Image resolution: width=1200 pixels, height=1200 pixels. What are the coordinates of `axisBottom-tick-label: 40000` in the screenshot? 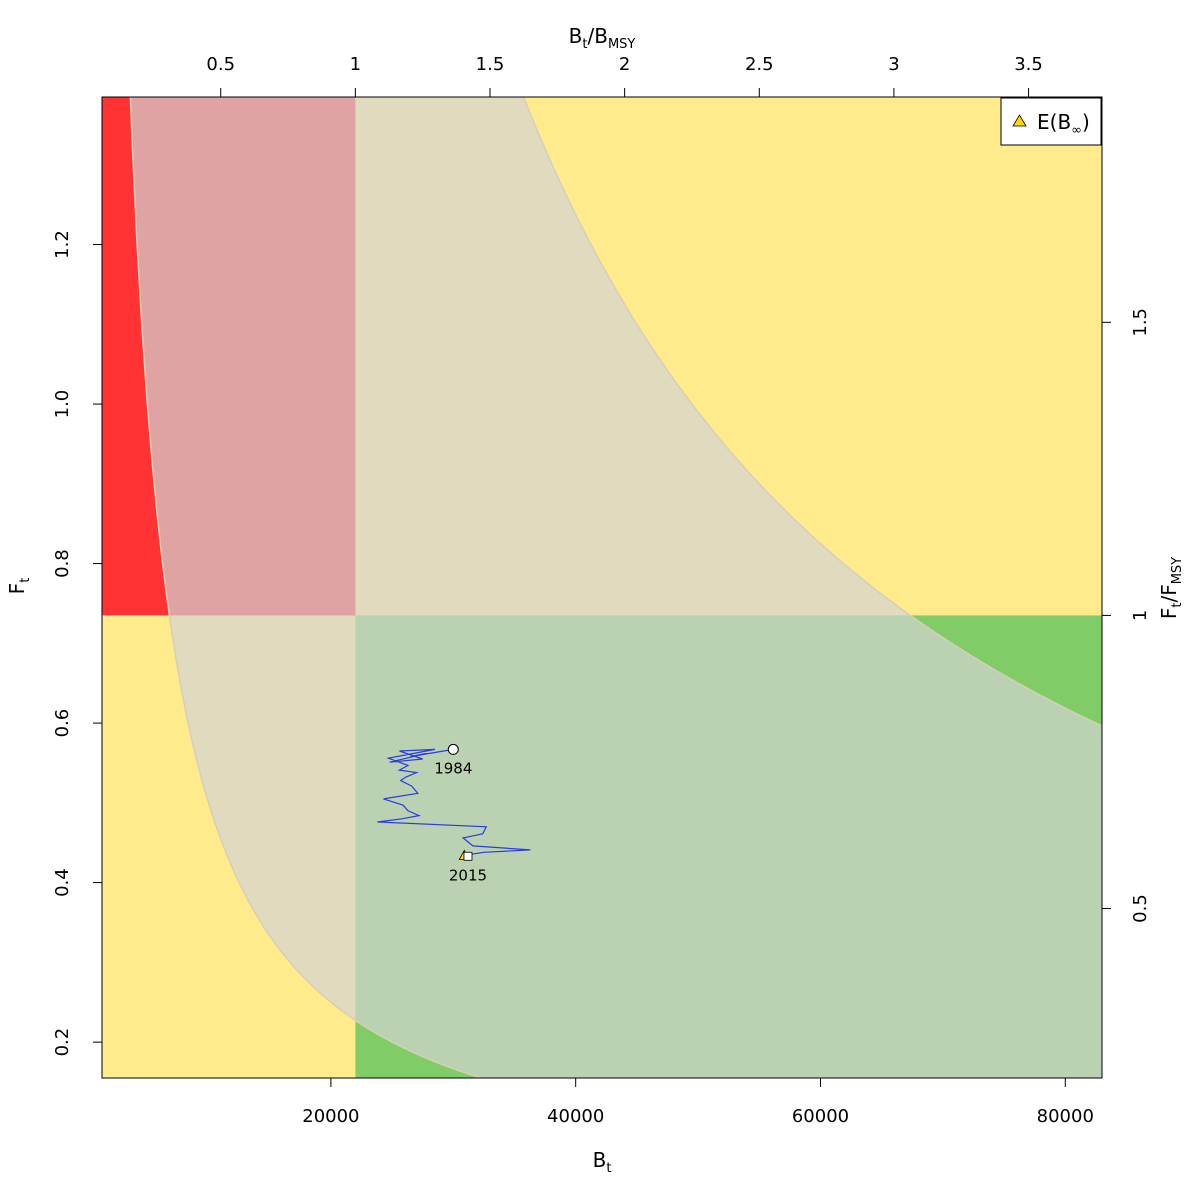 It's located at (575, 1116).